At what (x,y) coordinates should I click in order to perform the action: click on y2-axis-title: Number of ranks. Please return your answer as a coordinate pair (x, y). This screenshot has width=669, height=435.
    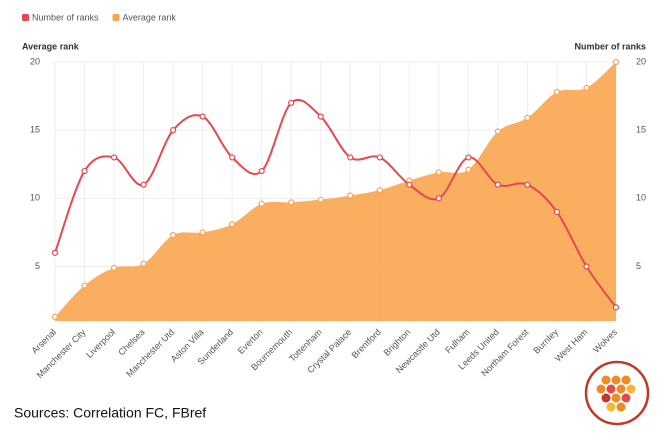
    Looking at the image, I should click on (610, 46).